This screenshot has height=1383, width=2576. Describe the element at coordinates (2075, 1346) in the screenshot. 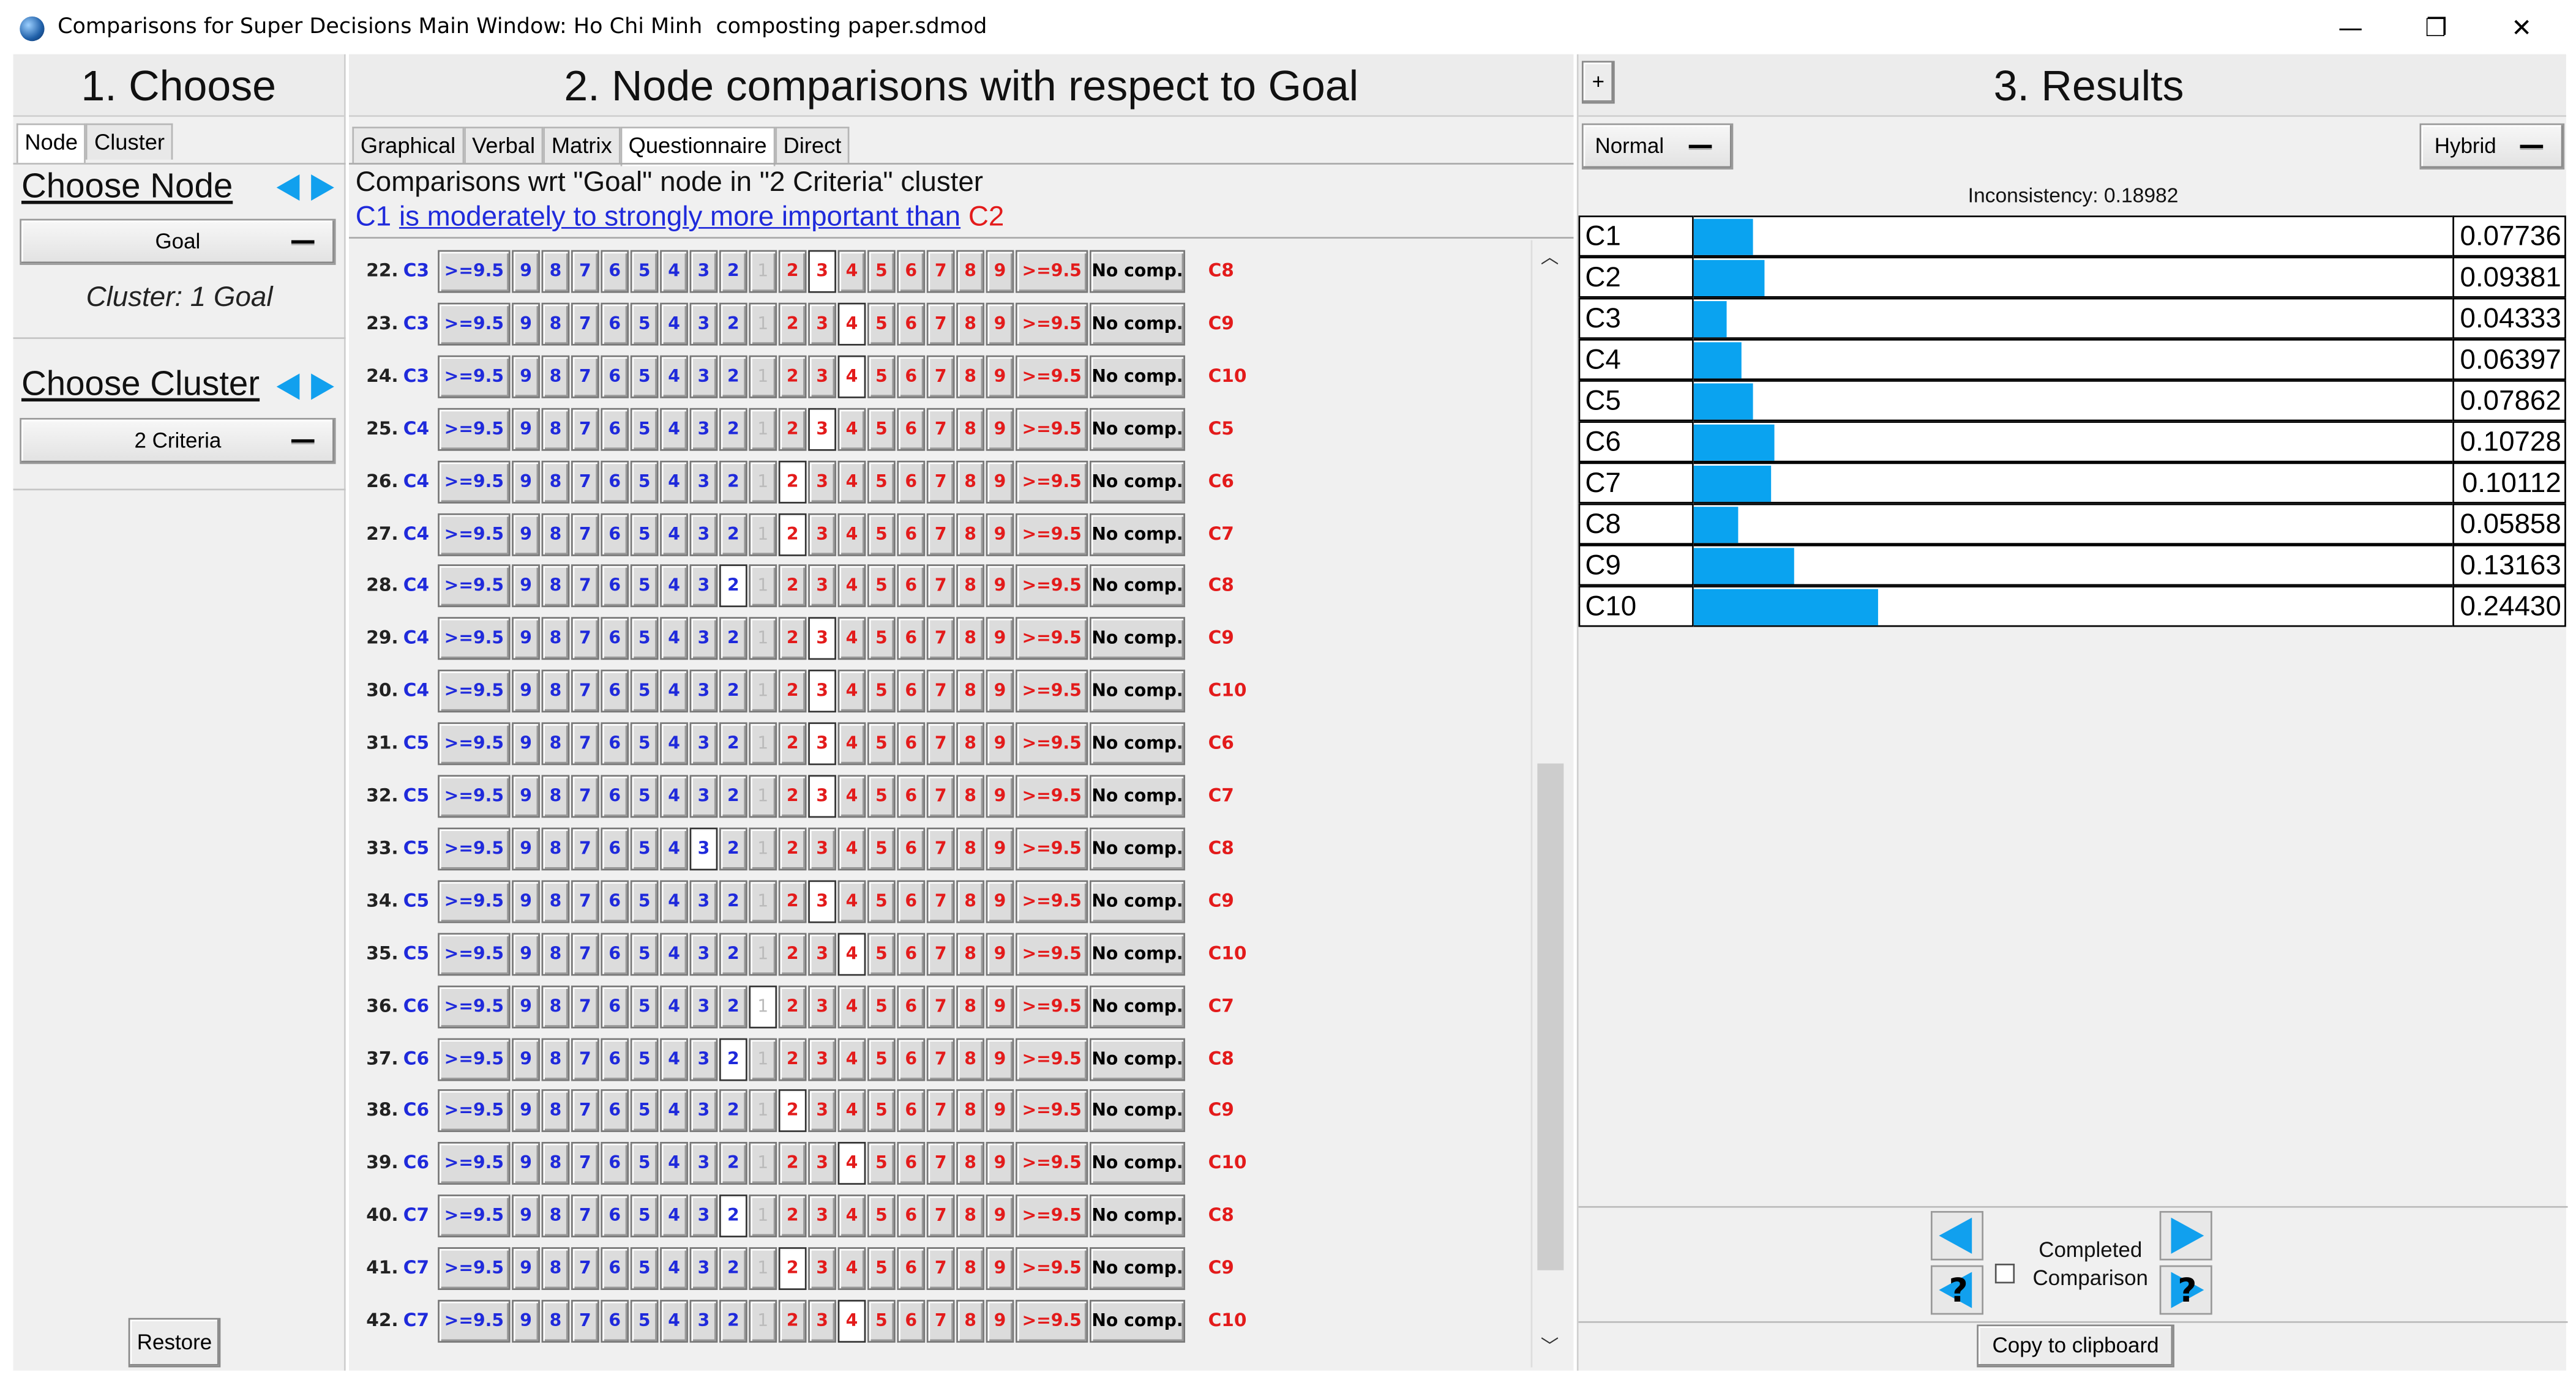

I see `copy-to-clipboard-button: Copy to clipboard` at that location.